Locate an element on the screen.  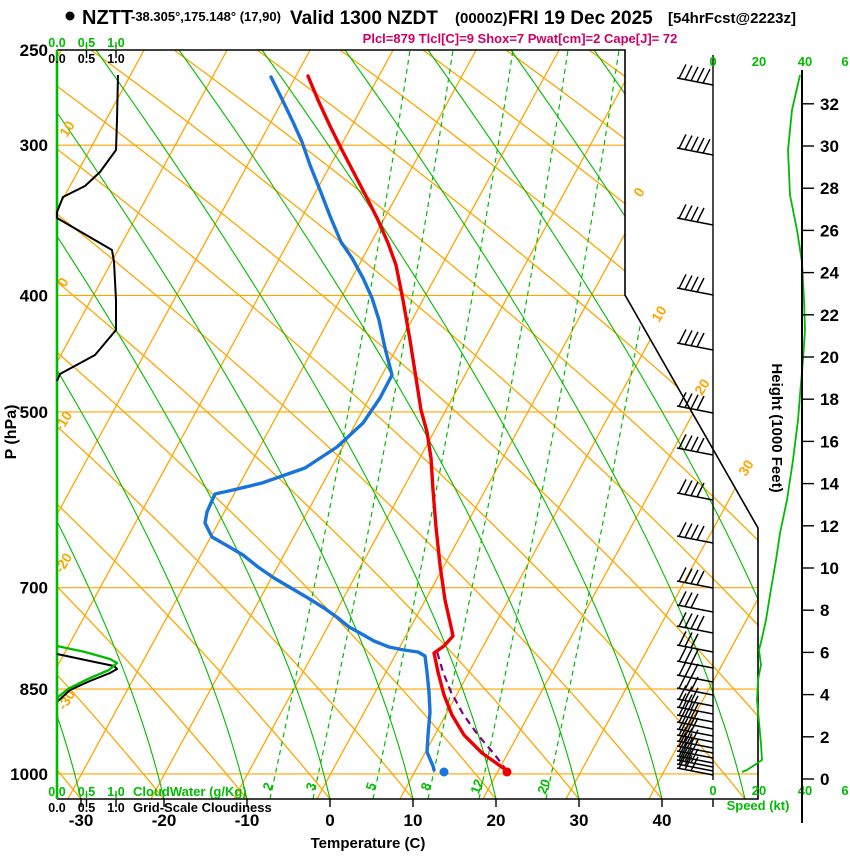
parcel-path-curve is located at coordinates (471, 709).